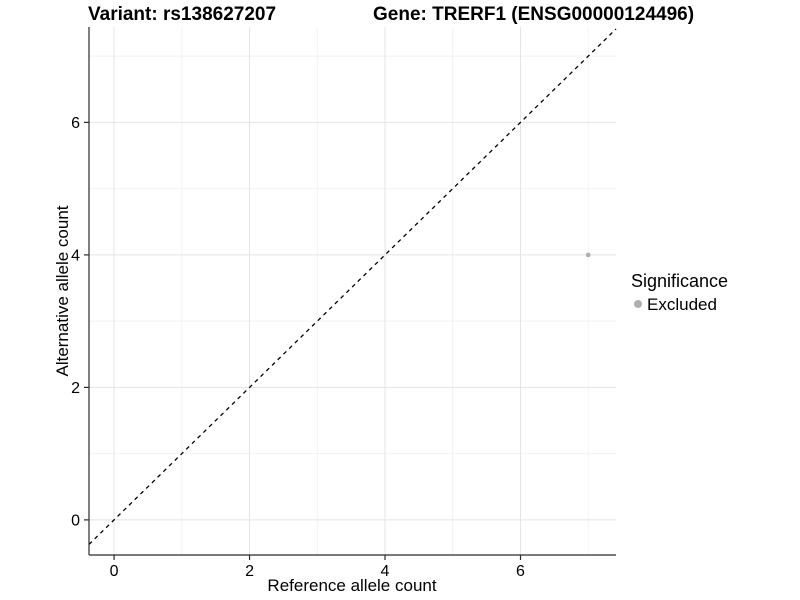 The image size is (800, 600). What do you see at coordinates (62, 291) in the screenshot?
I see `y-axis-label: Alternative allele count` at bounding box center [62, 291].